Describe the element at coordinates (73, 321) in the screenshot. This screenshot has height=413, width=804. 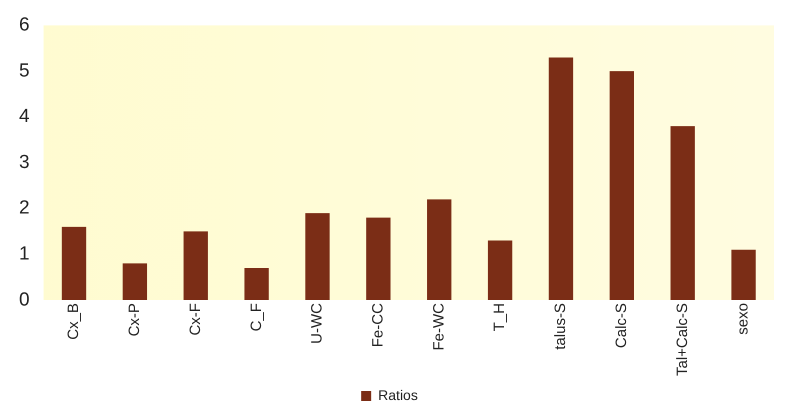
I see `x-tick-label: Cx_B` at that location.